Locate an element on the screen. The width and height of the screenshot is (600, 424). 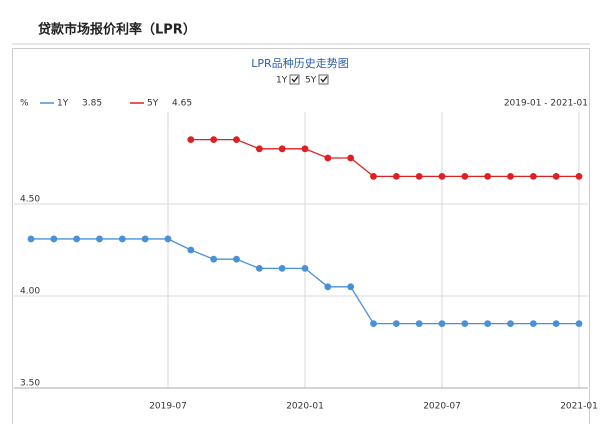
x-tick-label: 2021-01 is located at coordinates (579, 407).